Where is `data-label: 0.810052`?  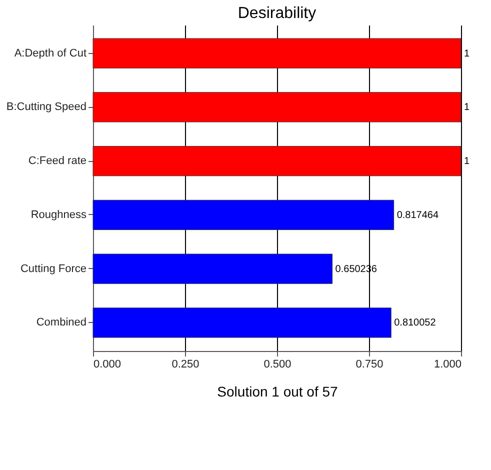
data-label: 0.810052 is located at coordinates (415, 323).